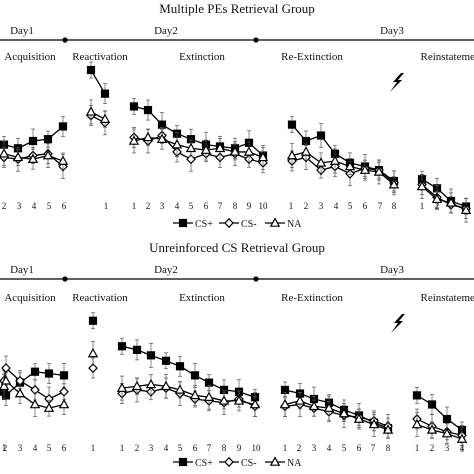  What do you see at coordinates (257, 448) in the screenshot?
I see `x-tick-label: 10` at bounding box center [257, 448].